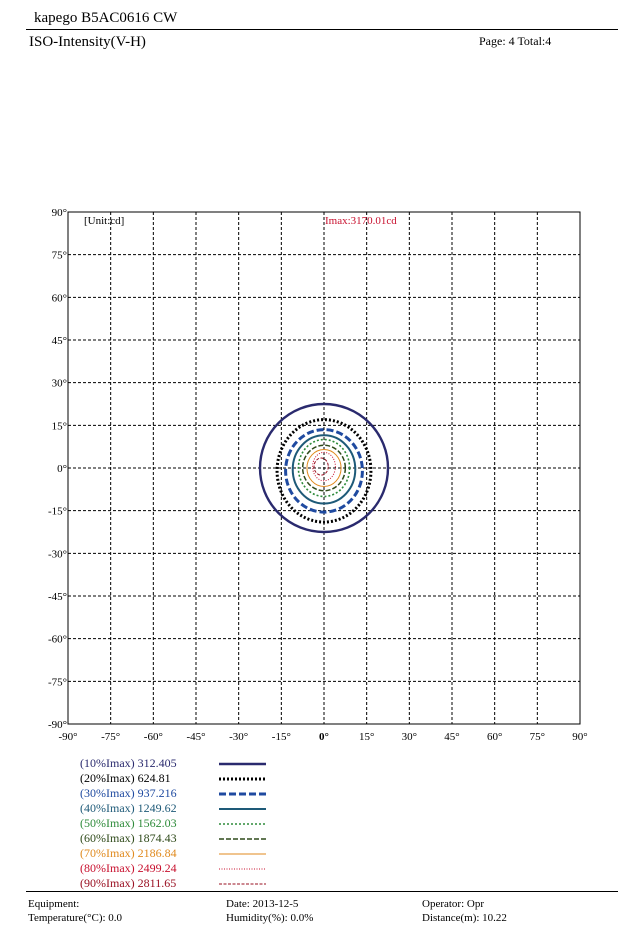  I want to click on temperature-label: Temperature(°C): 0.0, so click(75, 918).